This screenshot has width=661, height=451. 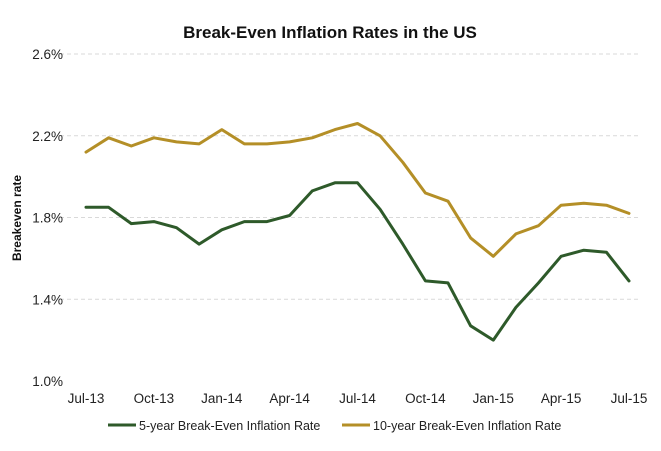 I want to click on x-tick-label: Oct-13, so click(x=154, y=398).